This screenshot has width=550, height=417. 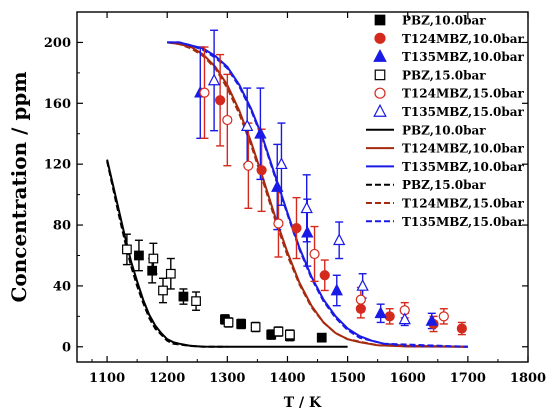 What do you see at coordinates (408, 378) in the screenshot?
I see `x-tick-label: 1600` at bounding box center [408, 378].